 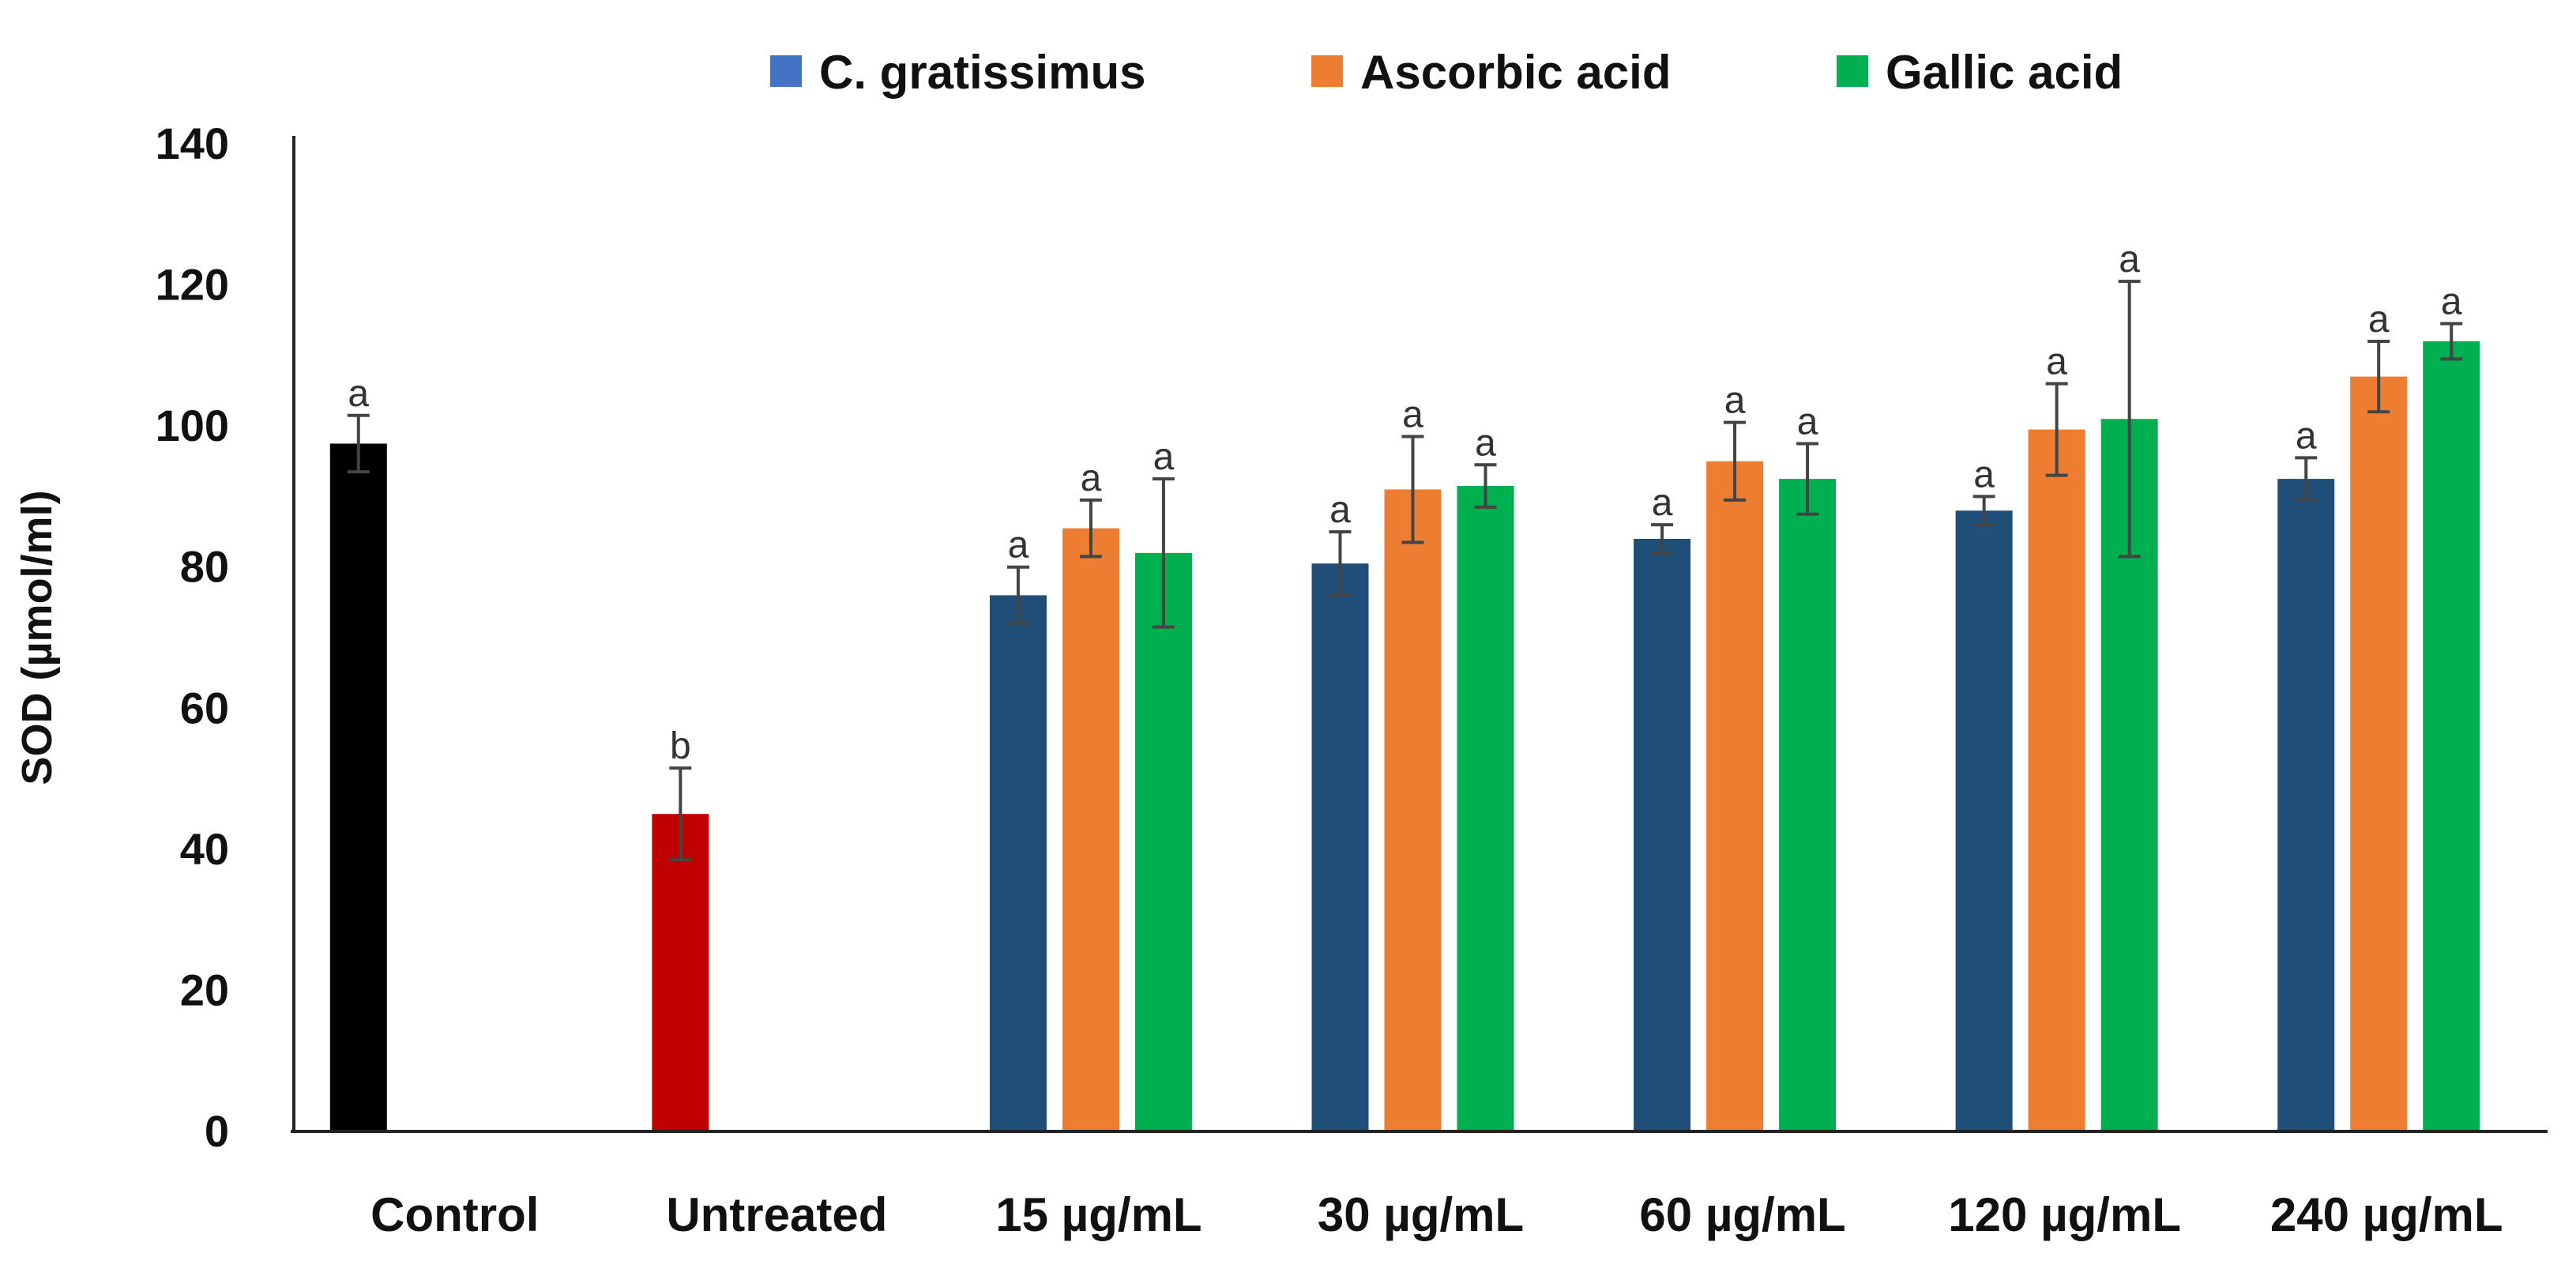 I want to click on legend-swatch-ascorbic-acid, so click(x=1327, y=71).